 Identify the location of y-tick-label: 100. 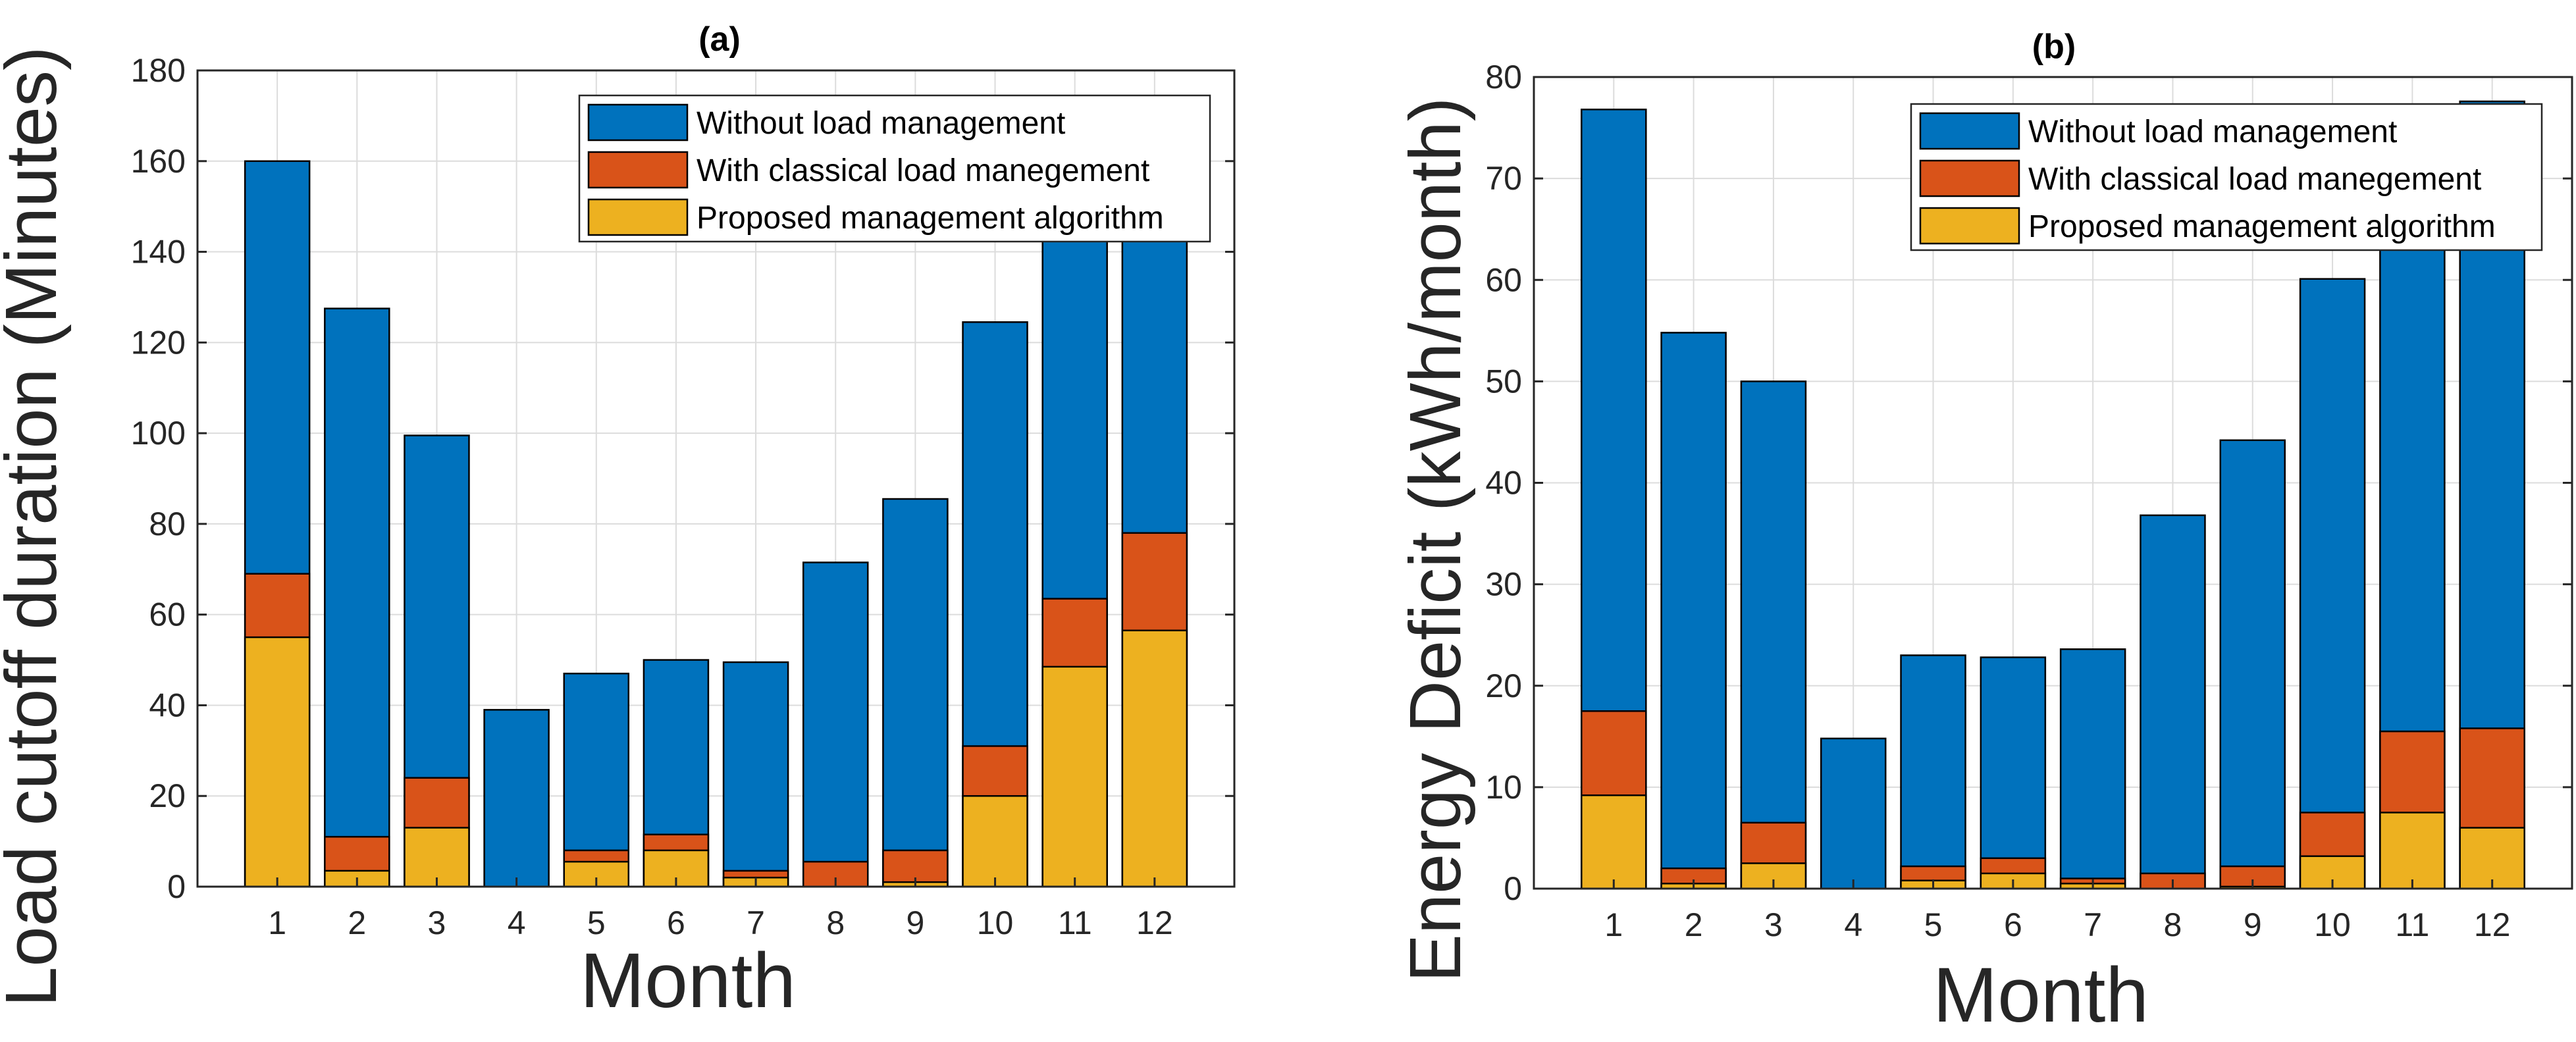
(158, 434).